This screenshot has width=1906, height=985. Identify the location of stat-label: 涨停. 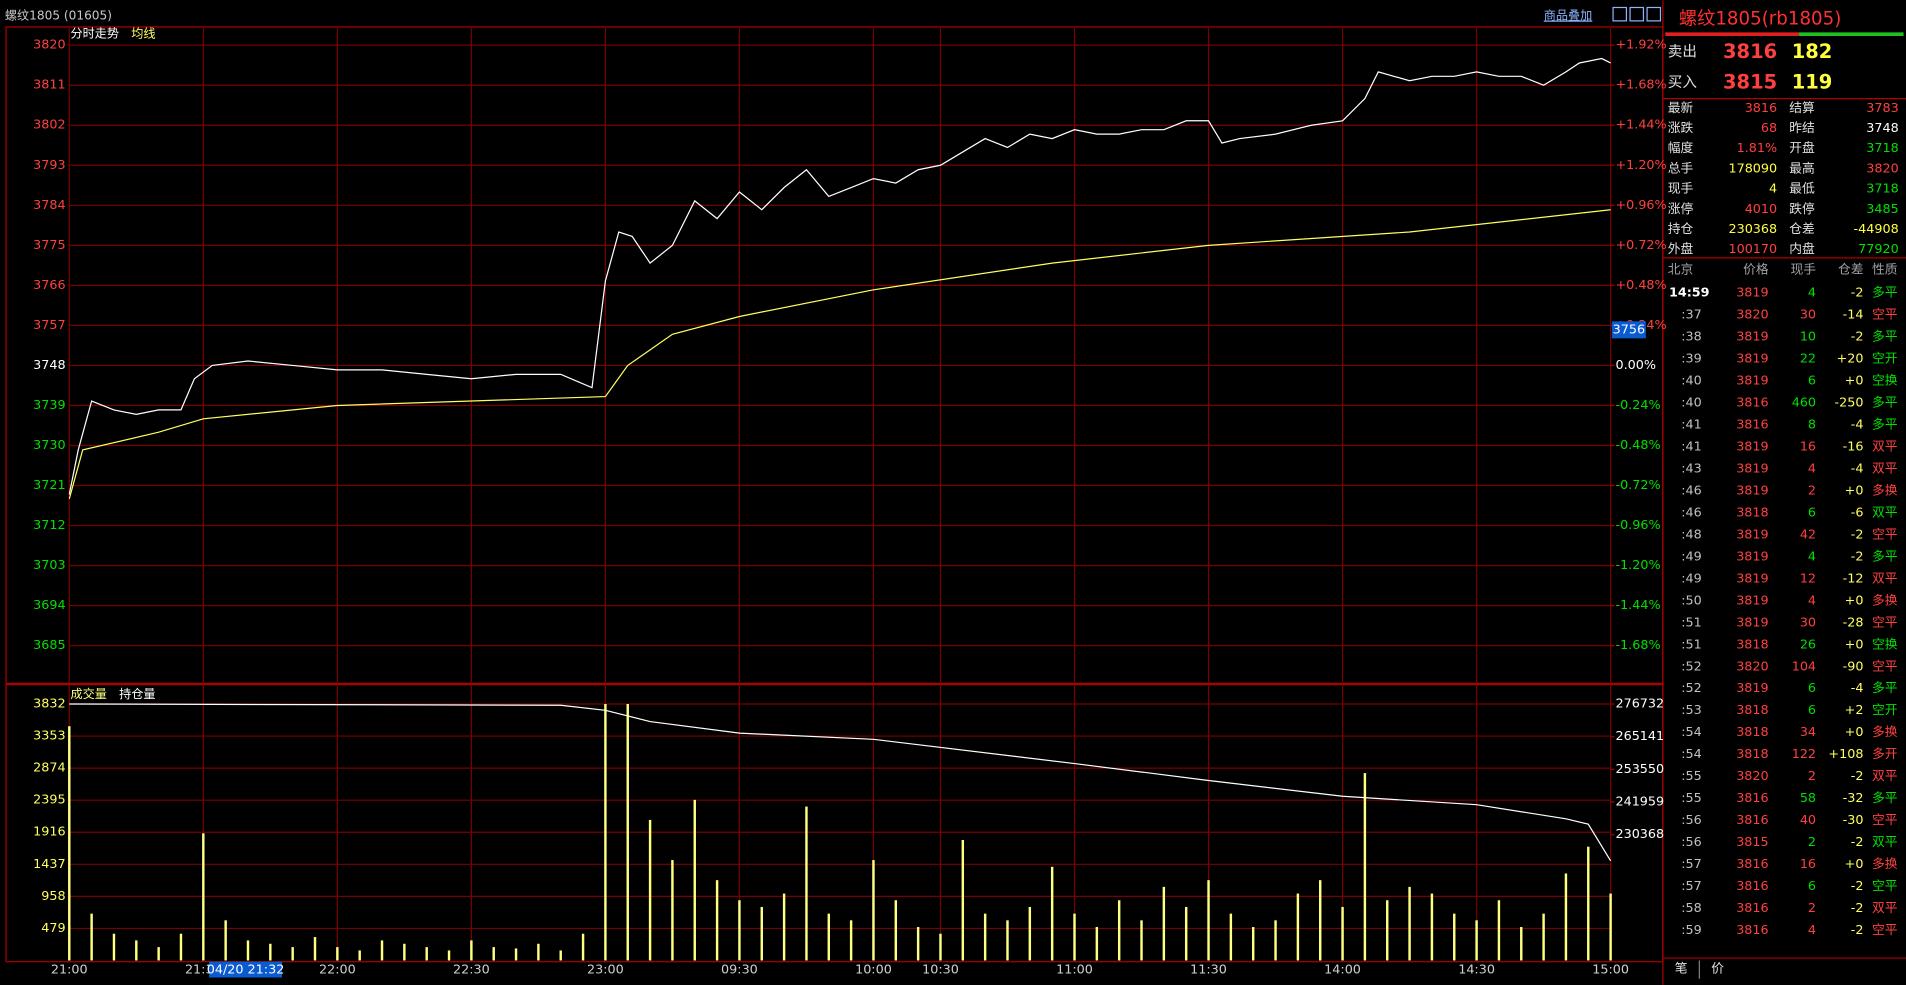
(1681, 209).